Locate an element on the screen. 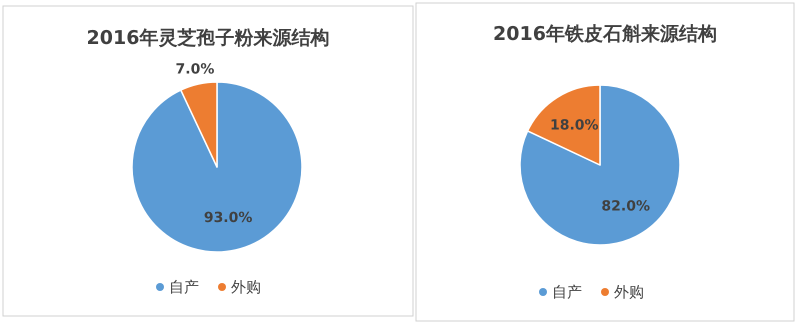 Image resolution: width=800 pixels, height=334 pixels. data-label: 18.0% is located at coordinates (574, 125).